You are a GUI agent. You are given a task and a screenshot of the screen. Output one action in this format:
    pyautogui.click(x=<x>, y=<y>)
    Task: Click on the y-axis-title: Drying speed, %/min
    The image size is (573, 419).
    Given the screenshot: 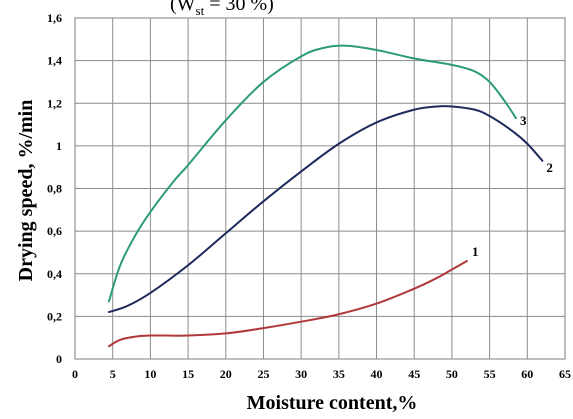 What is the action you would take?
    pyautogui.click(x=26, y=191)
    